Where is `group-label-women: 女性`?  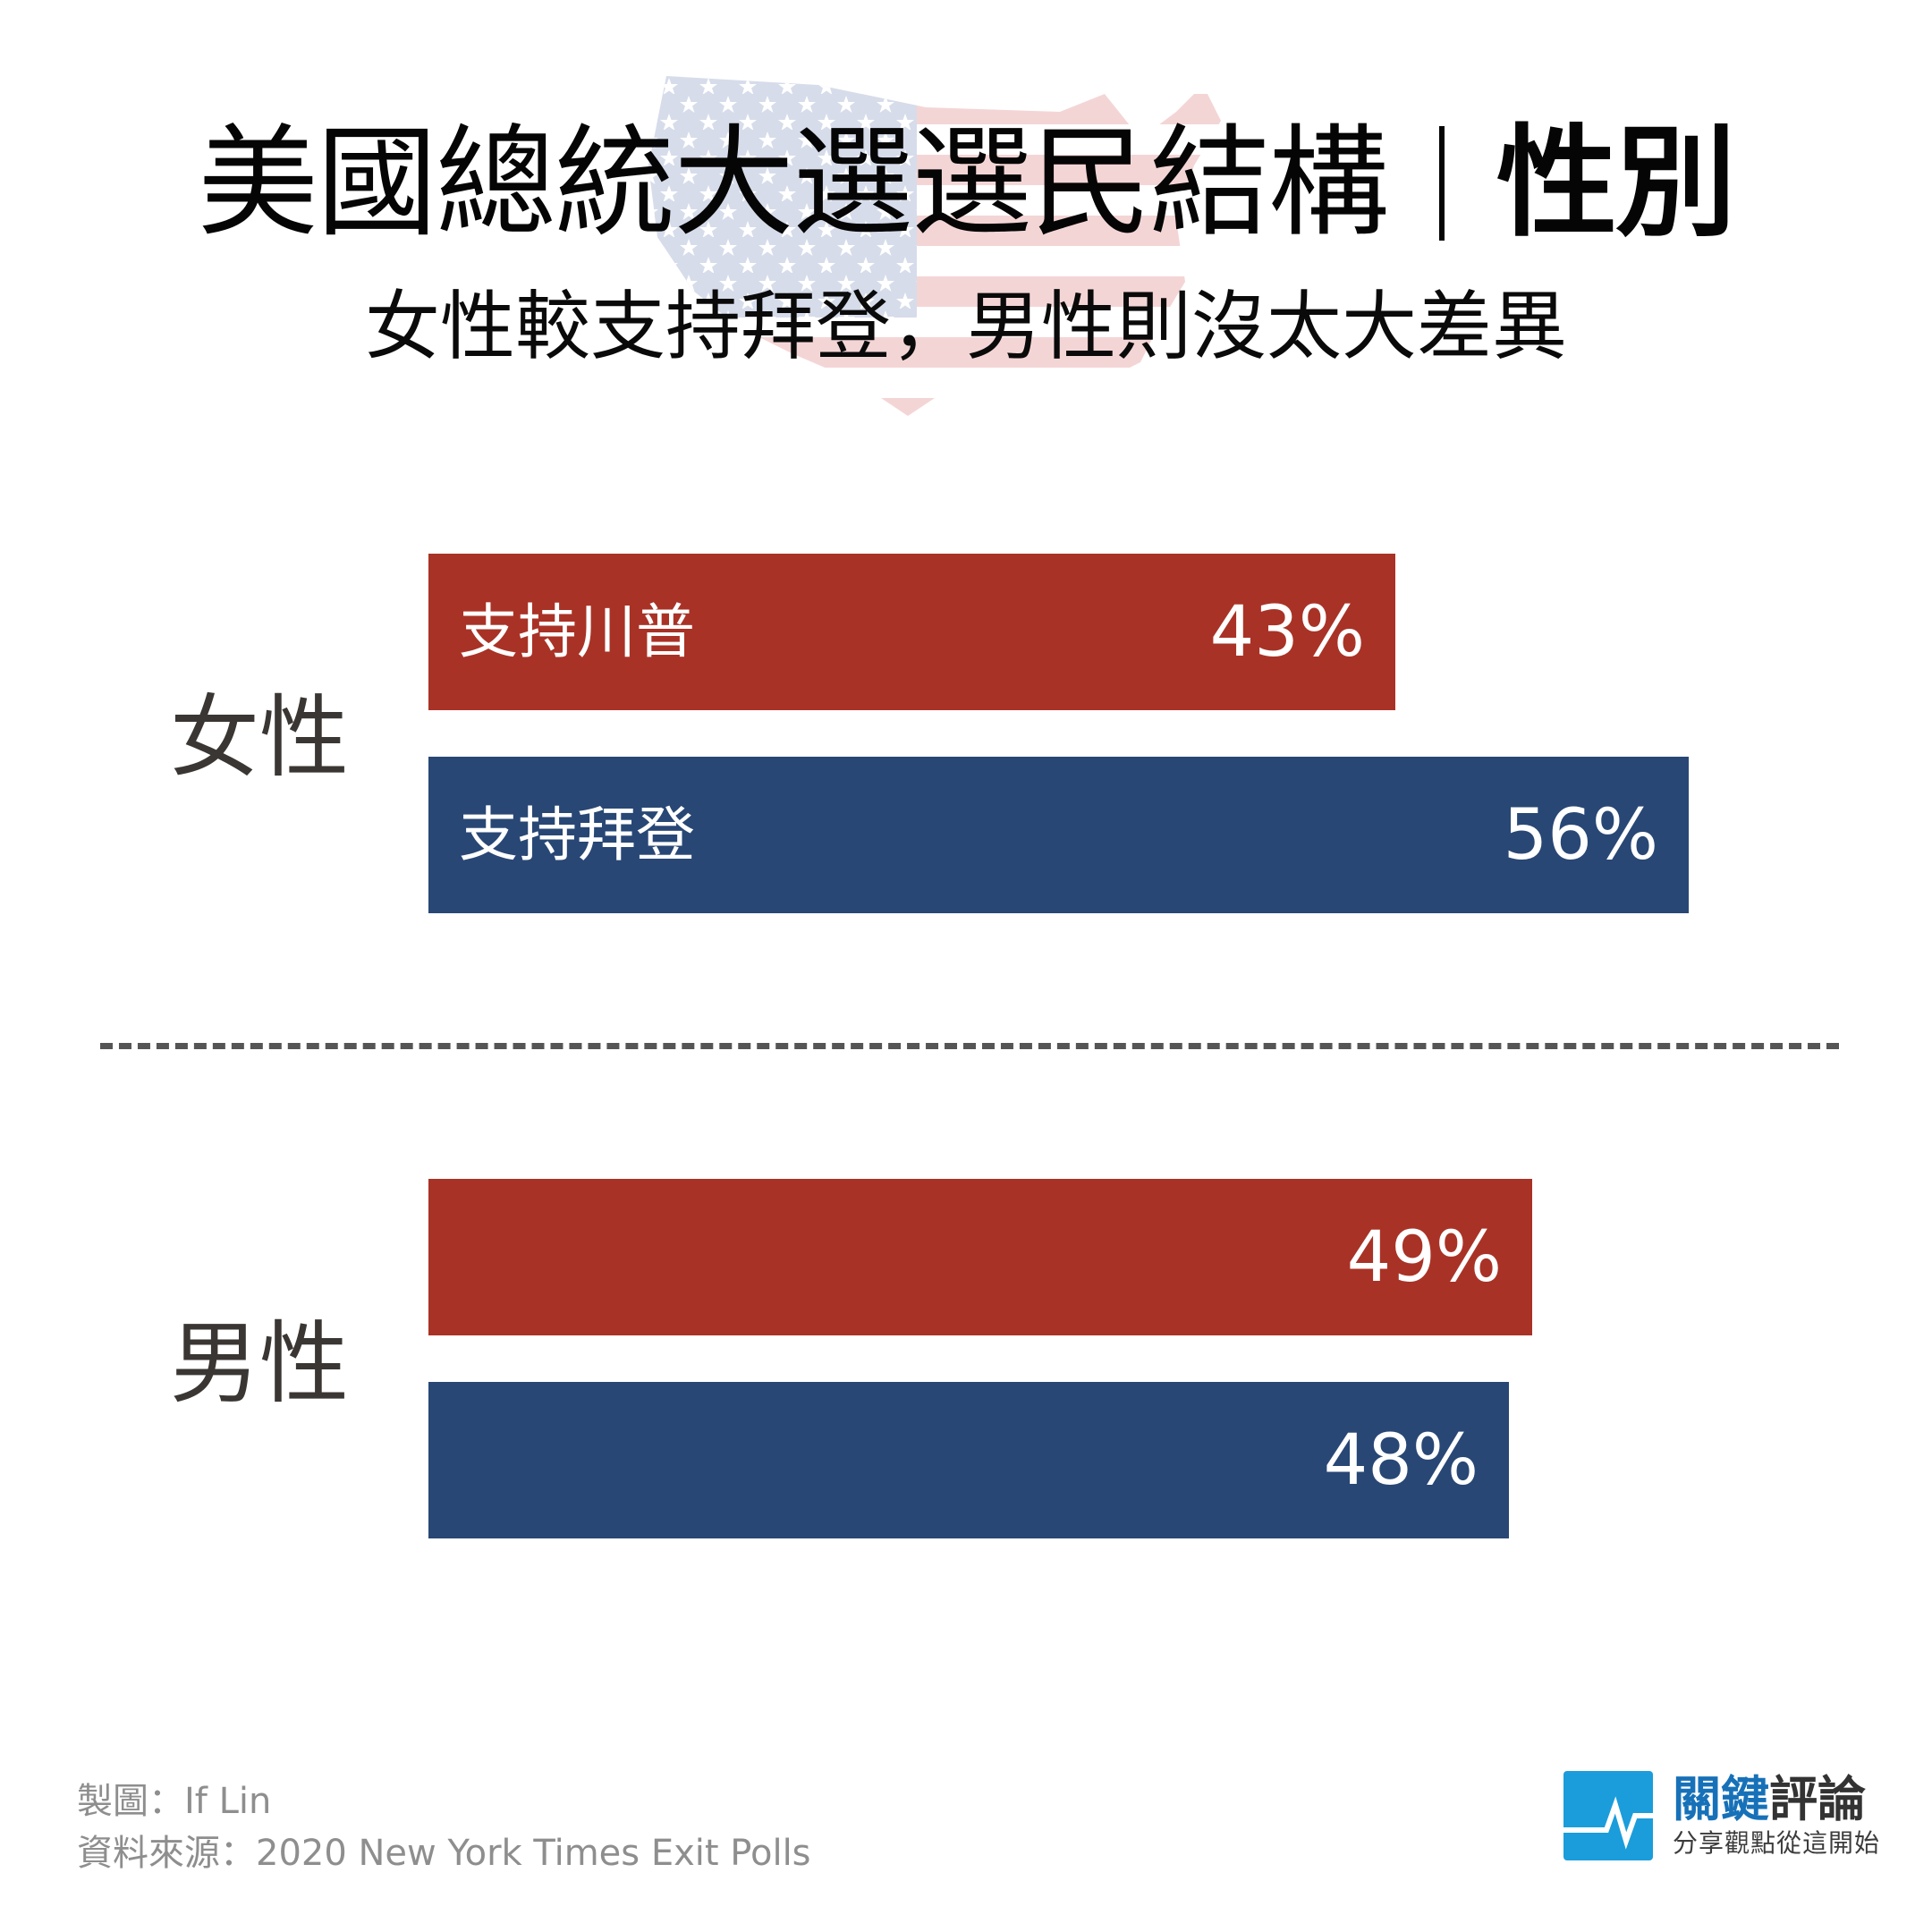
group-label-women: 女性 is located at coordinates (259, 737).